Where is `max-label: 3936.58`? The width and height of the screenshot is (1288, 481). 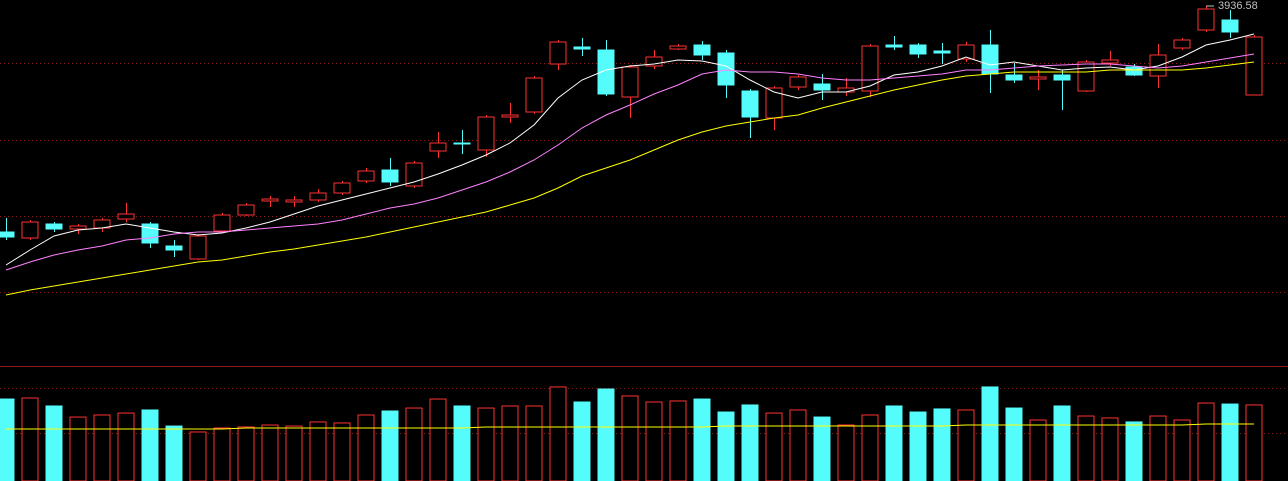
max-label: 3936.58 is located at coordinates (1238, 6).